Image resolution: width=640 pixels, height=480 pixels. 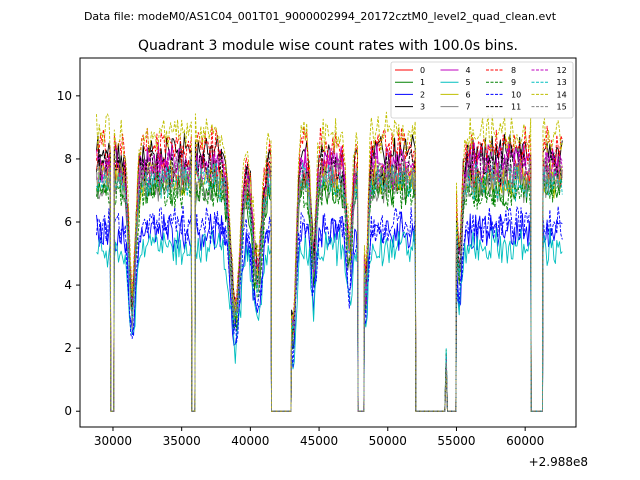 I want to click on legend-label-8: 8, so click(x=513, y=70).